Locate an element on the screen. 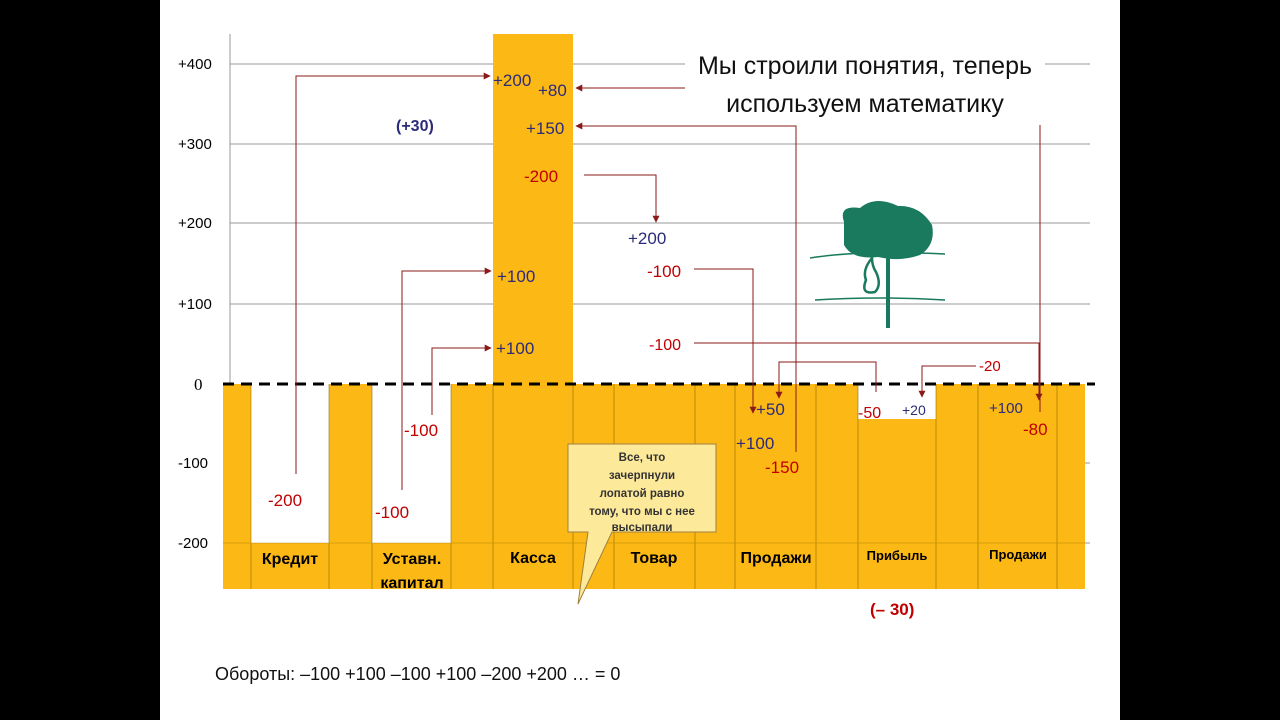 The image size is (1280, 720). col-ustav-1: Уставн. is located at coordinates (412, 559).